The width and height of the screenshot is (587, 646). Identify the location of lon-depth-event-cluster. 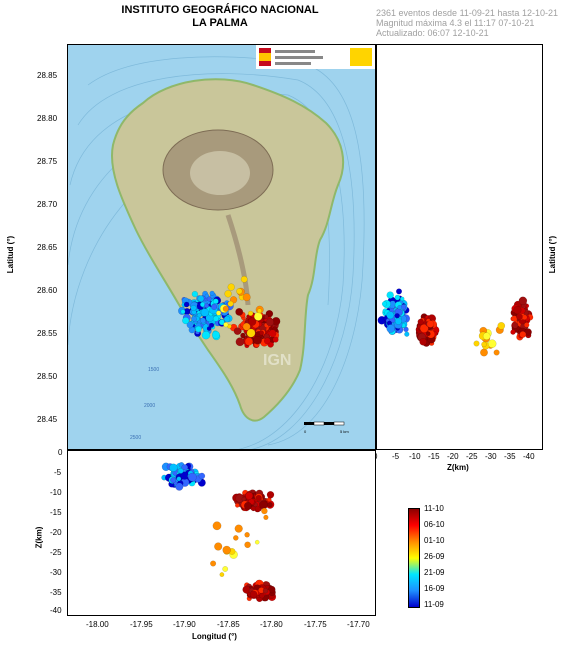
(219, 532).